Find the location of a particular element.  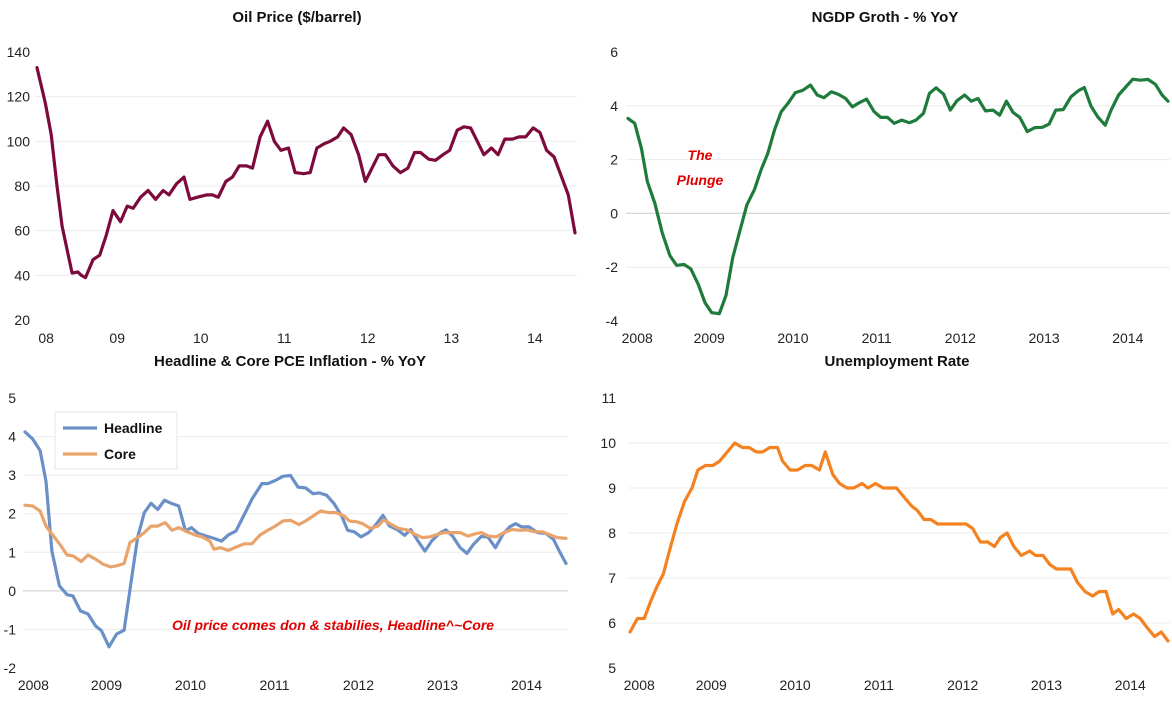

y-tick-label: 100 is located at coordinates (19, 141).